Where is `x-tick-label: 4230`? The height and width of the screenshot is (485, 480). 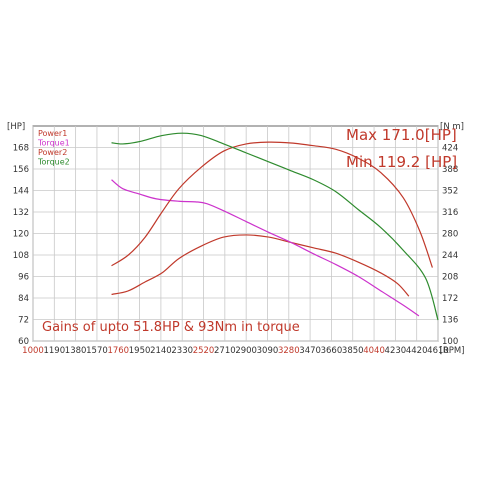
x-tick-label: 4230 is located at coordinates (396, 351).